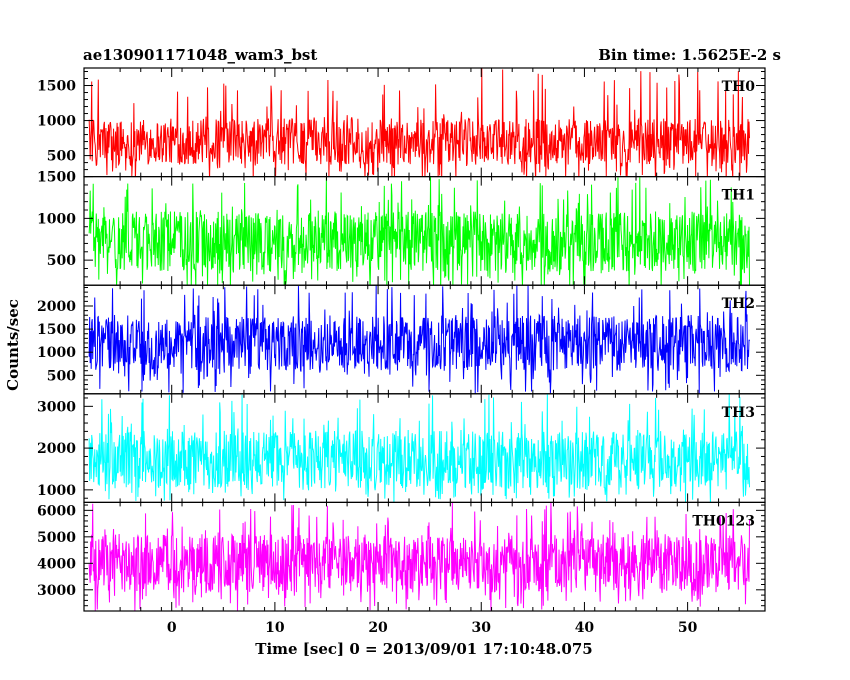  Describe the element at coordinates (56, 564) in the screenshot. I see `y-tick-label: 4000` at that location.